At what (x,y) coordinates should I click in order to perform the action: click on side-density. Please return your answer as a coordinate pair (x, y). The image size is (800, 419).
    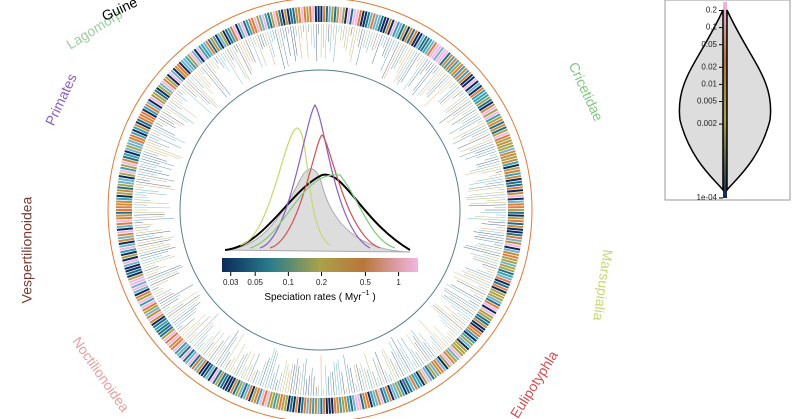
    Looking at the image, I should click on (749, 101).